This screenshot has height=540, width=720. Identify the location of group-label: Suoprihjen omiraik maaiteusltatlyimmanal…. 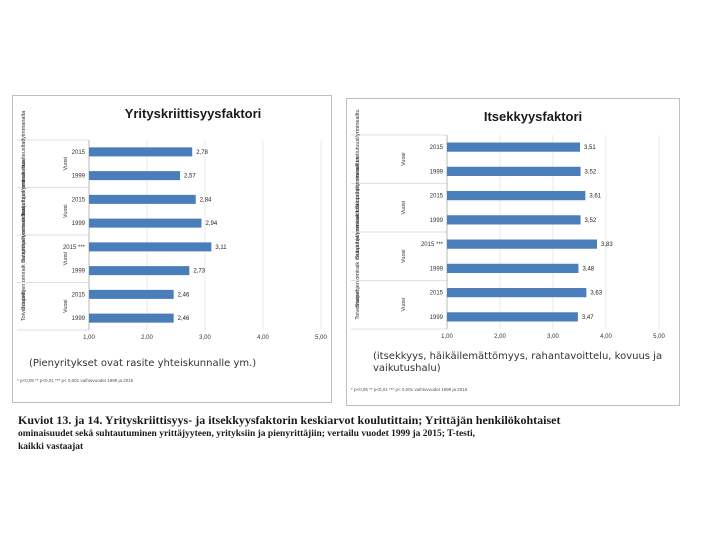
(24, 163).